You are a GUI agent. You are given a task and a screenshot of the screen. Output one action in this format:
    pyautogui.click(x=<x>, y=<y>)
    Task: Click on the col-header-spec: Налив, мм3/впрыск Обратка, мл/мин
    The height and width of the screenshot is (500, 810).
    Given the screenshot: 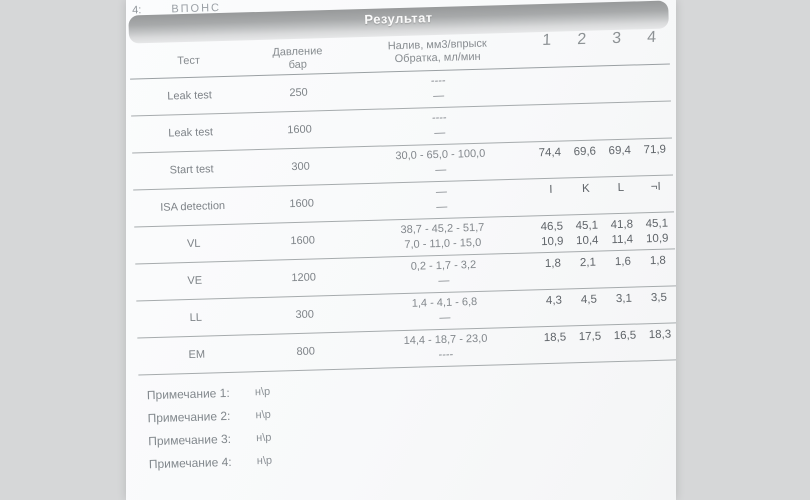 What is the action you would take?
    pyautogui.click(x=437, y=51)
    